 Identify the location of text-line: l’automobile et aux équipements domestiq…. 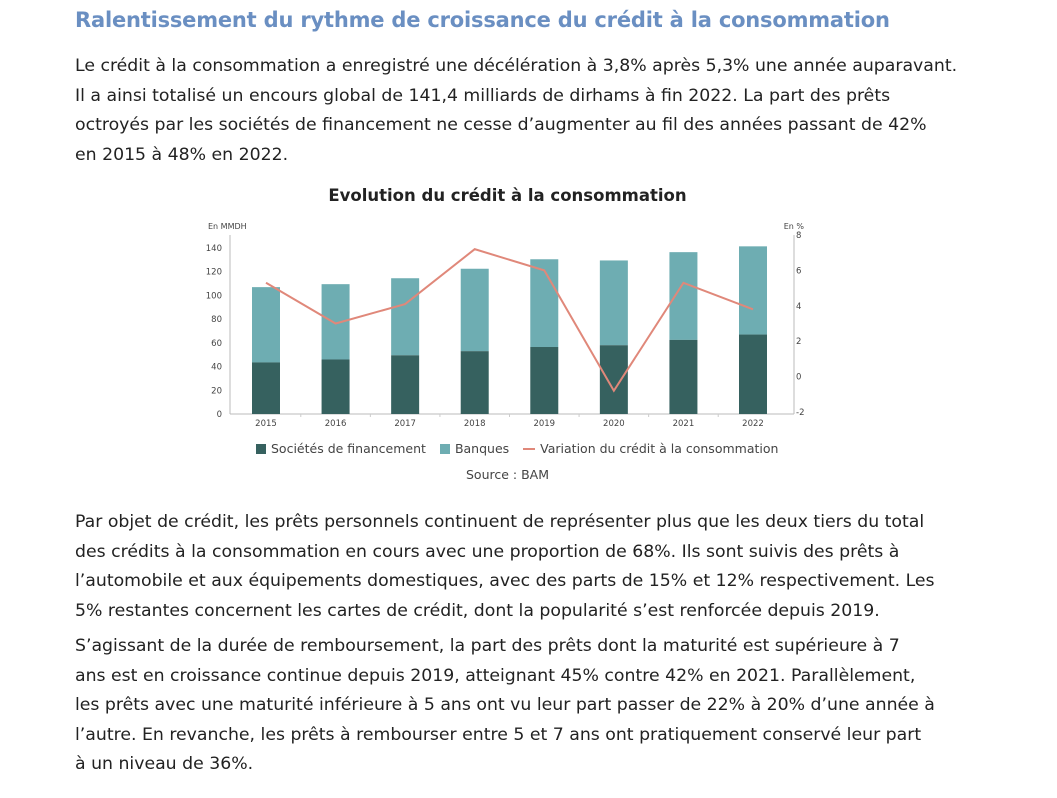
(505, 581).